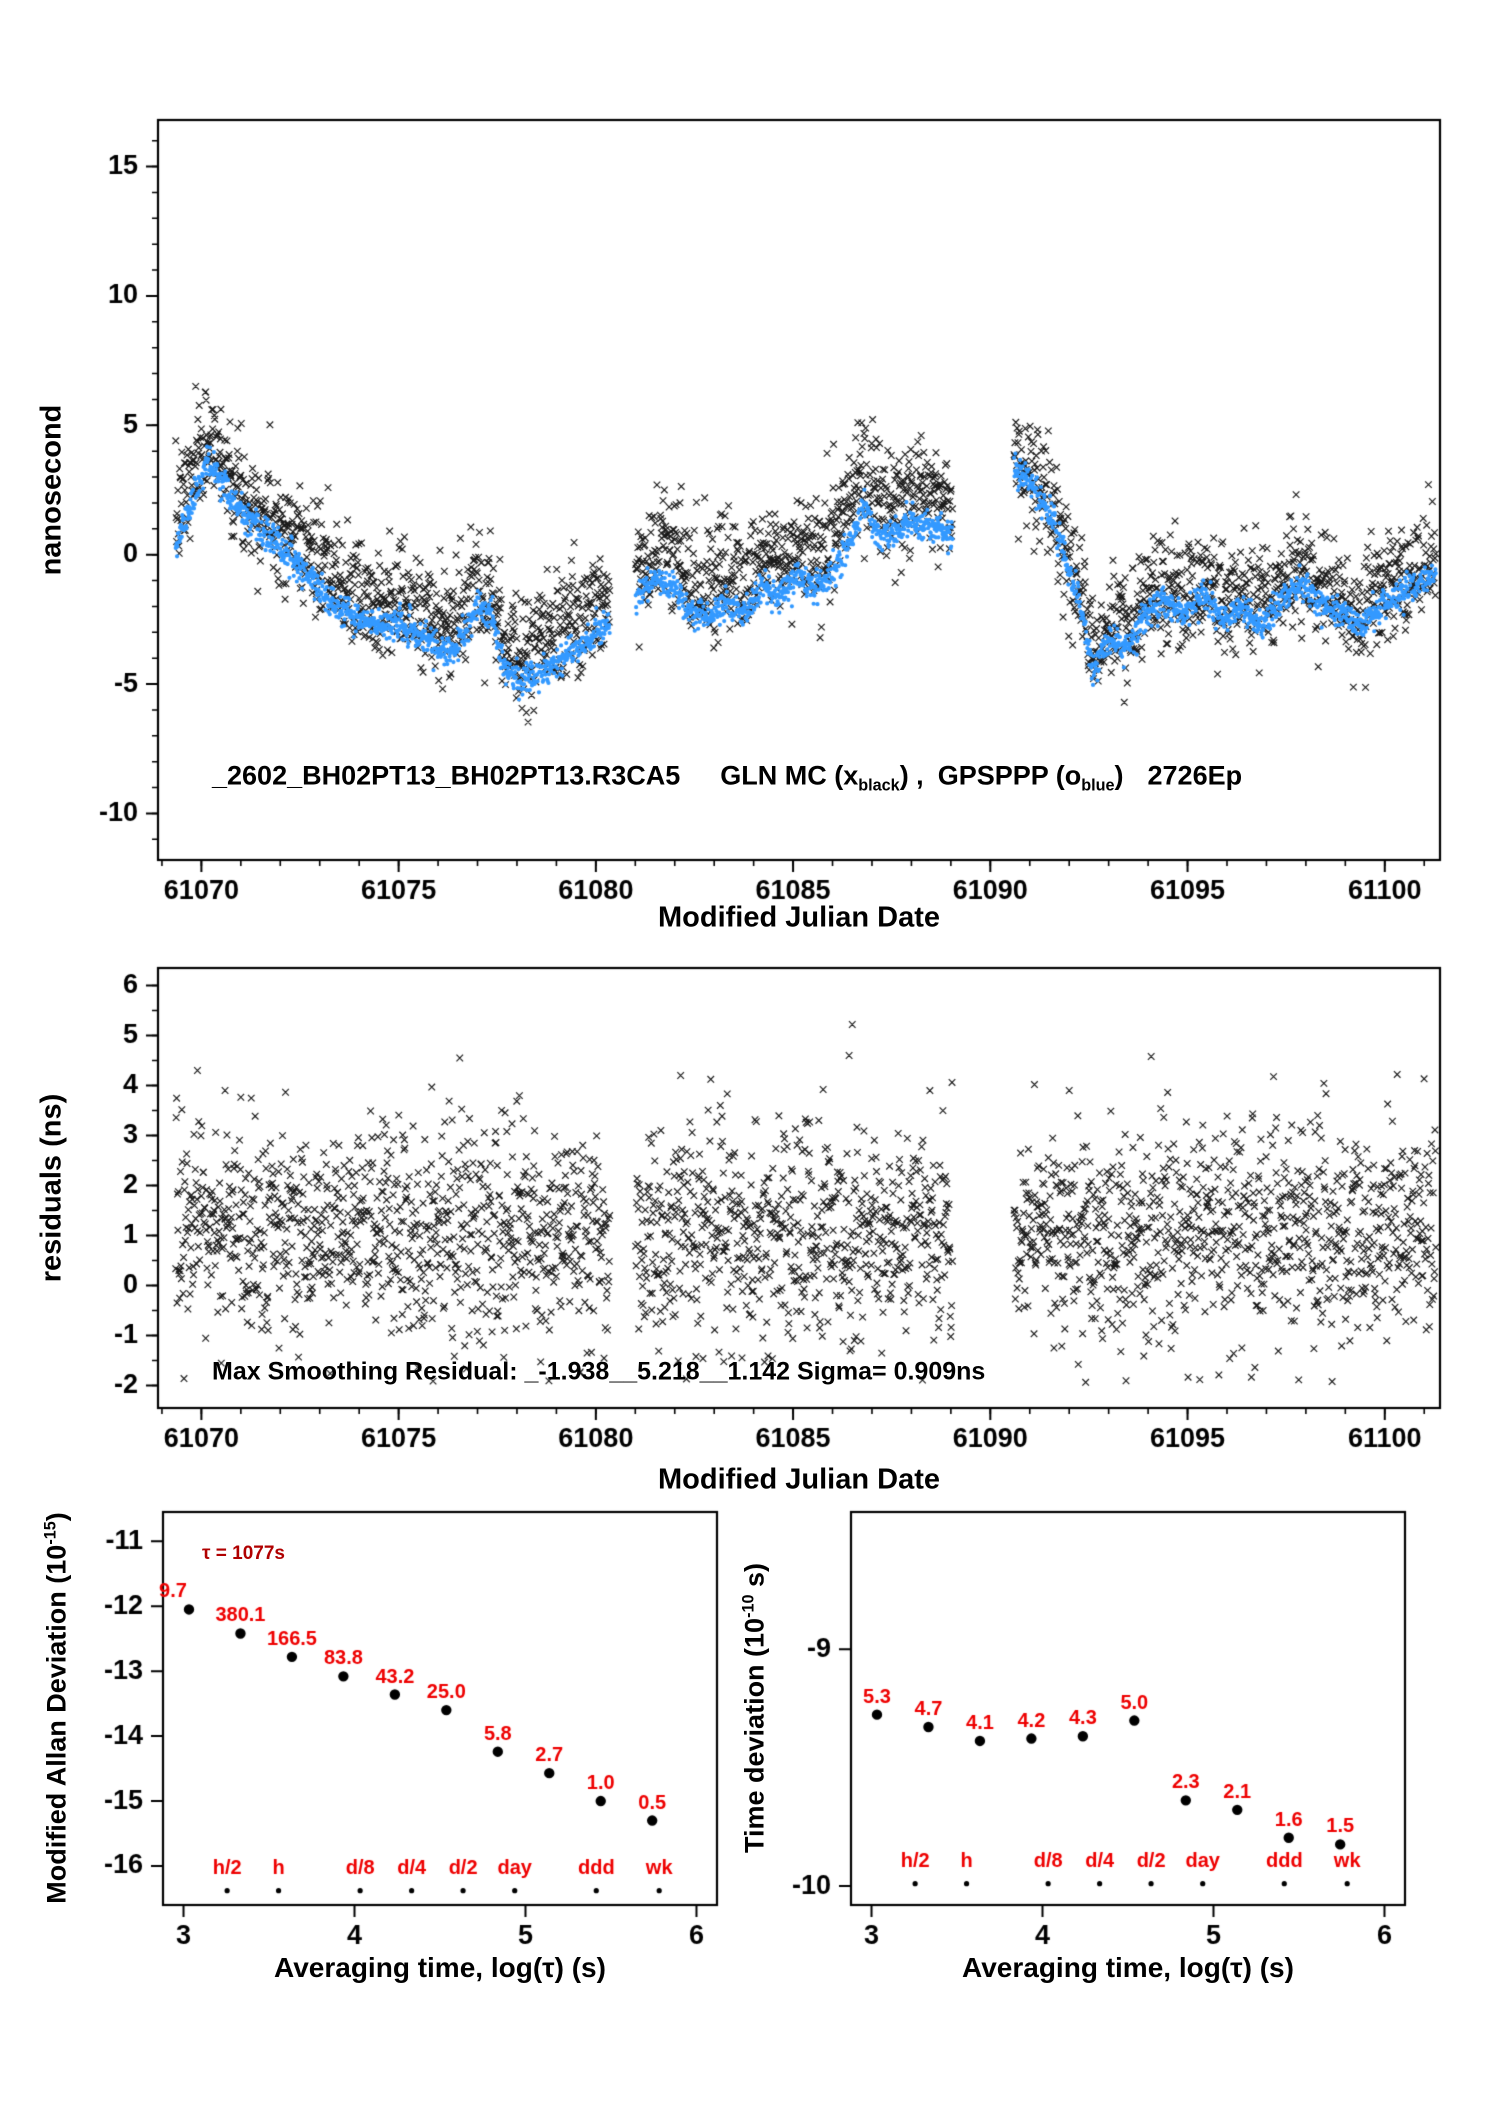 The image size is (1488, 2105). I want to click on mdev-y-title-exponent: -15, so click(50, 1533).